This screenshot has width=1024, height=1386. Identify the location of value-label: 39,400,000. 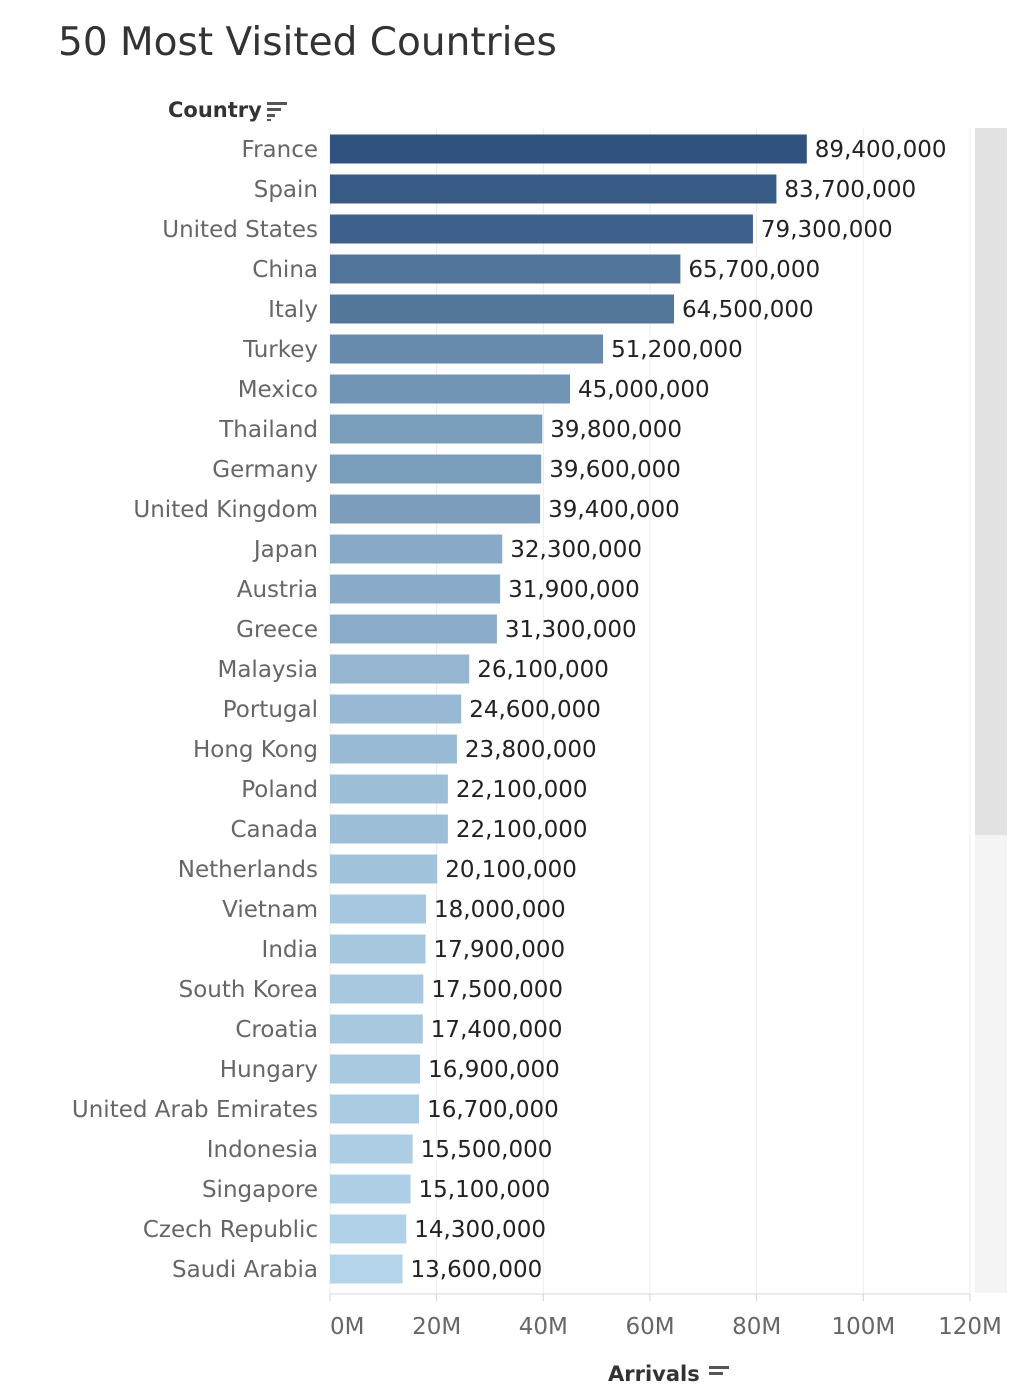
(614, 510).